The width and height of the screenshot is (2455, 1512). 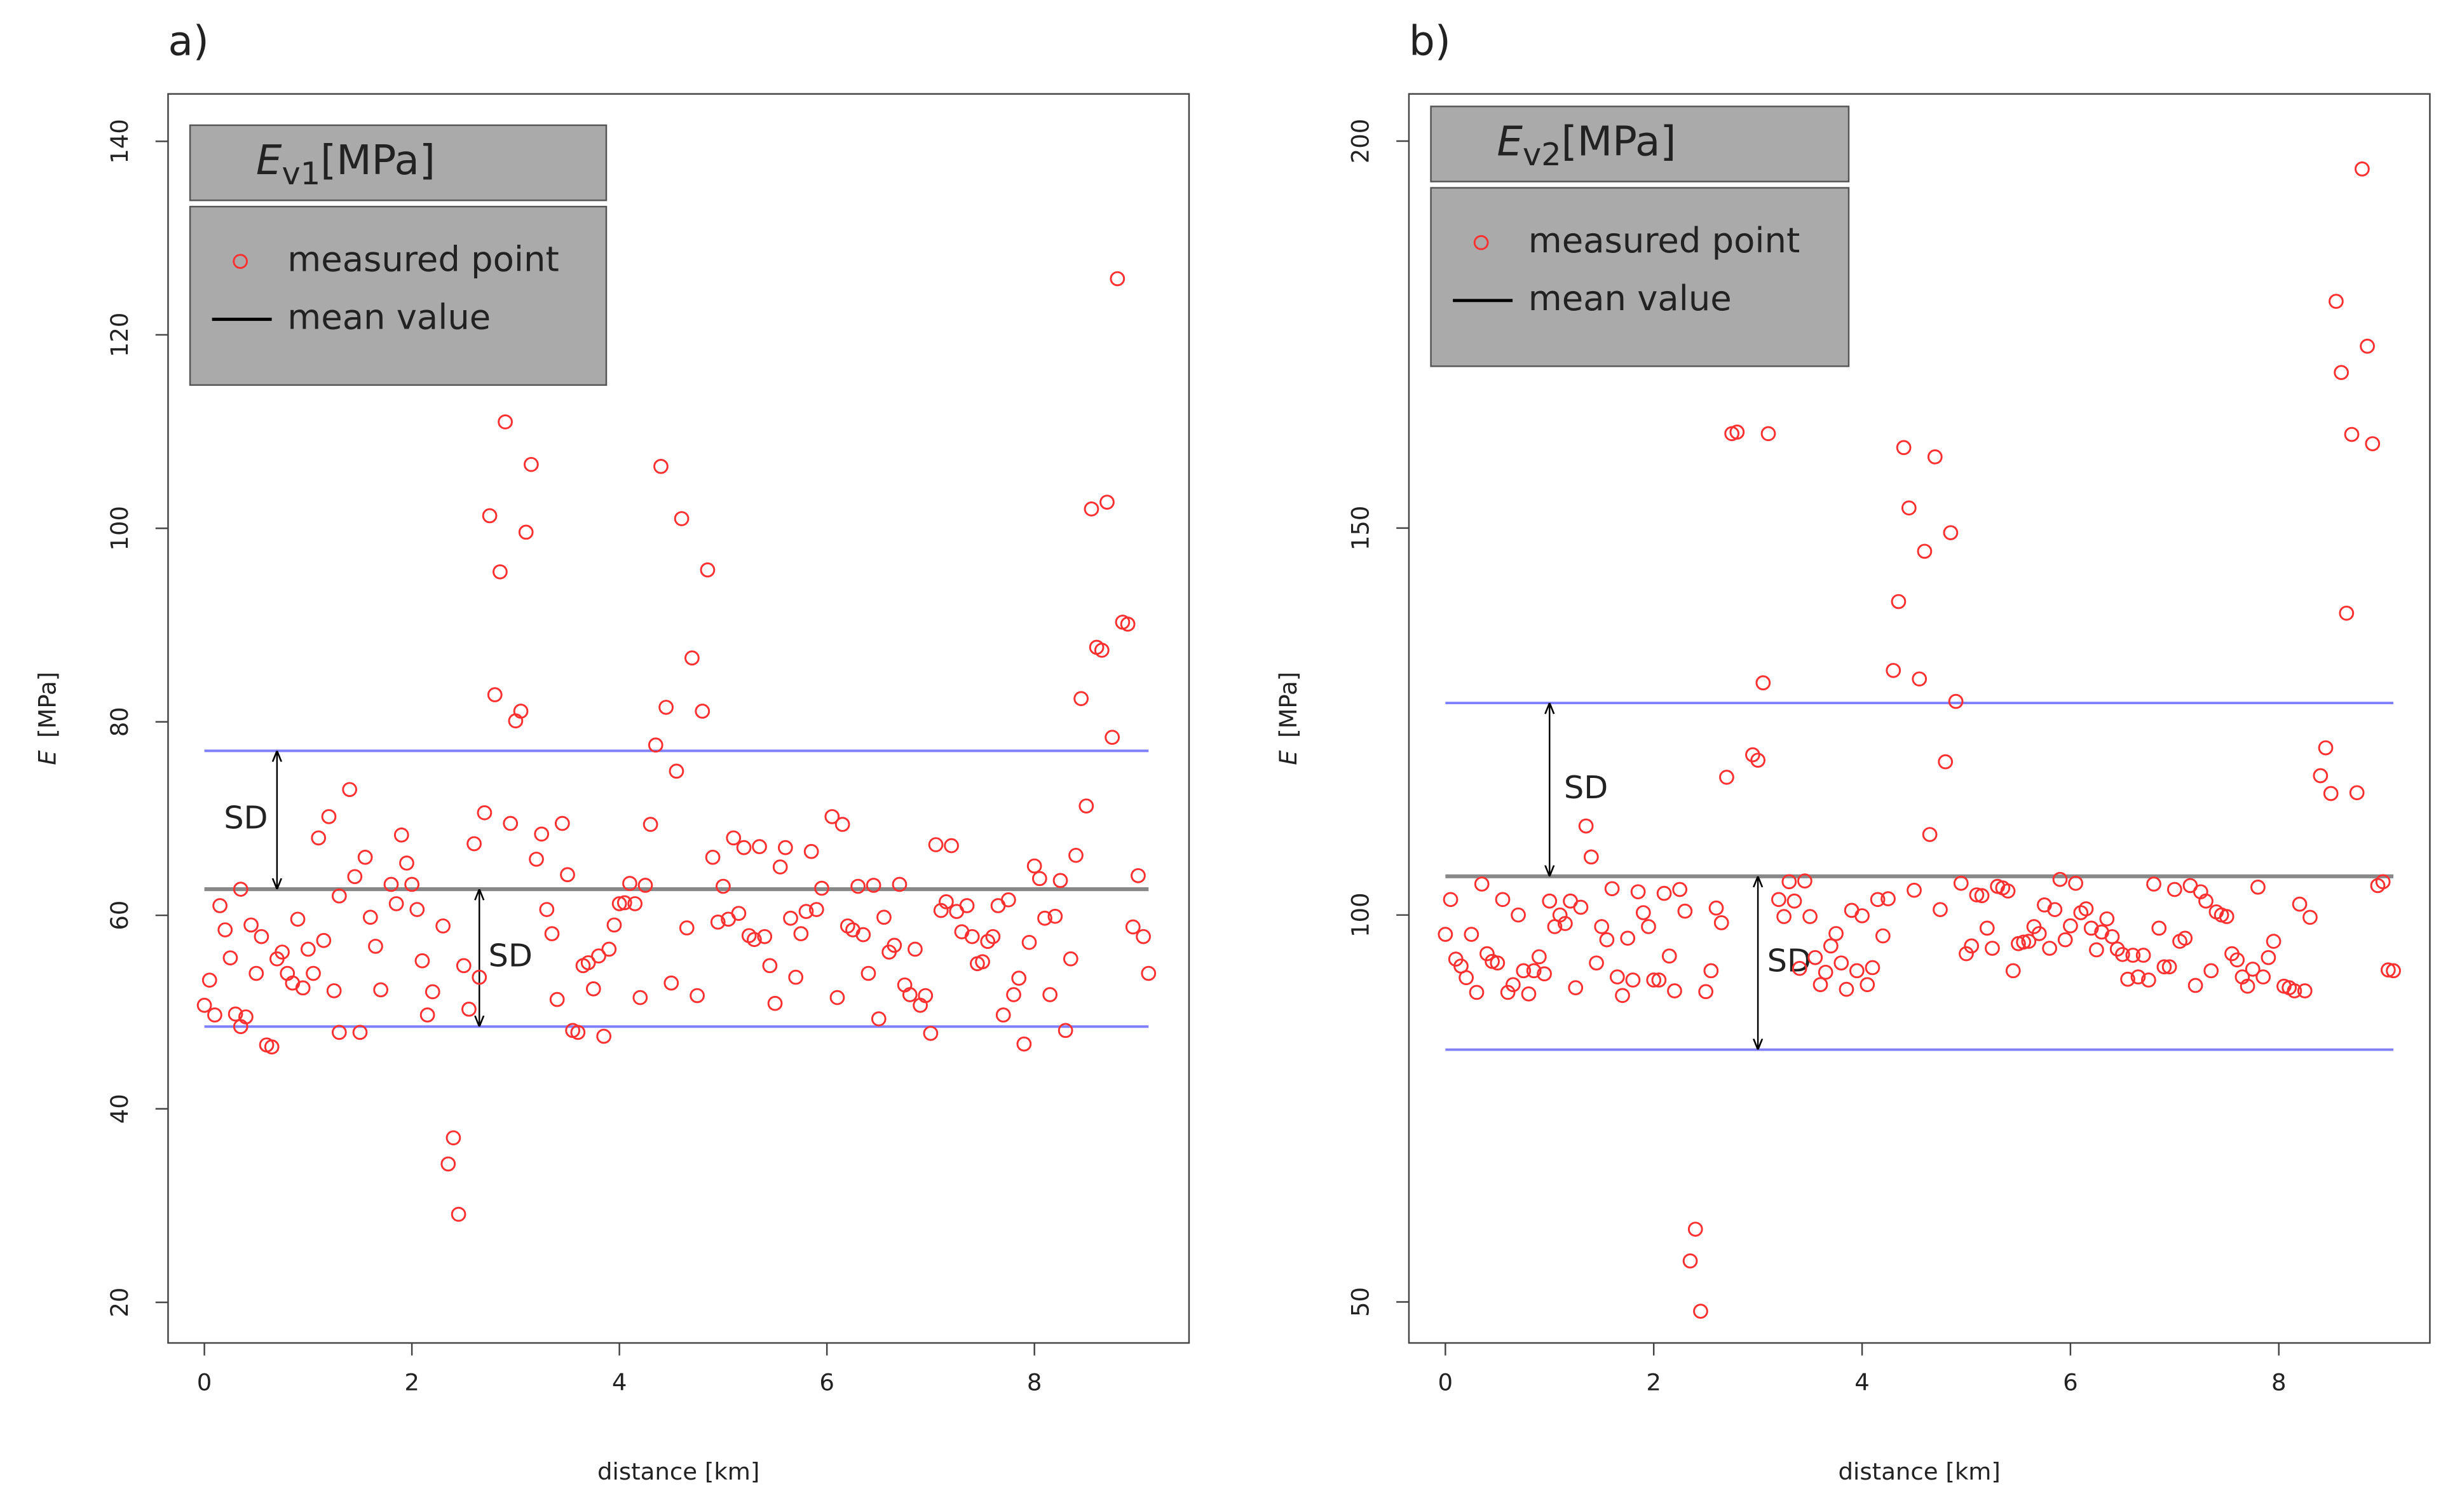 What do you see at coordinates (1510, 141) in the screenshot?
I see `legend-title-symbol: E` at bounding box center [1510, 141].